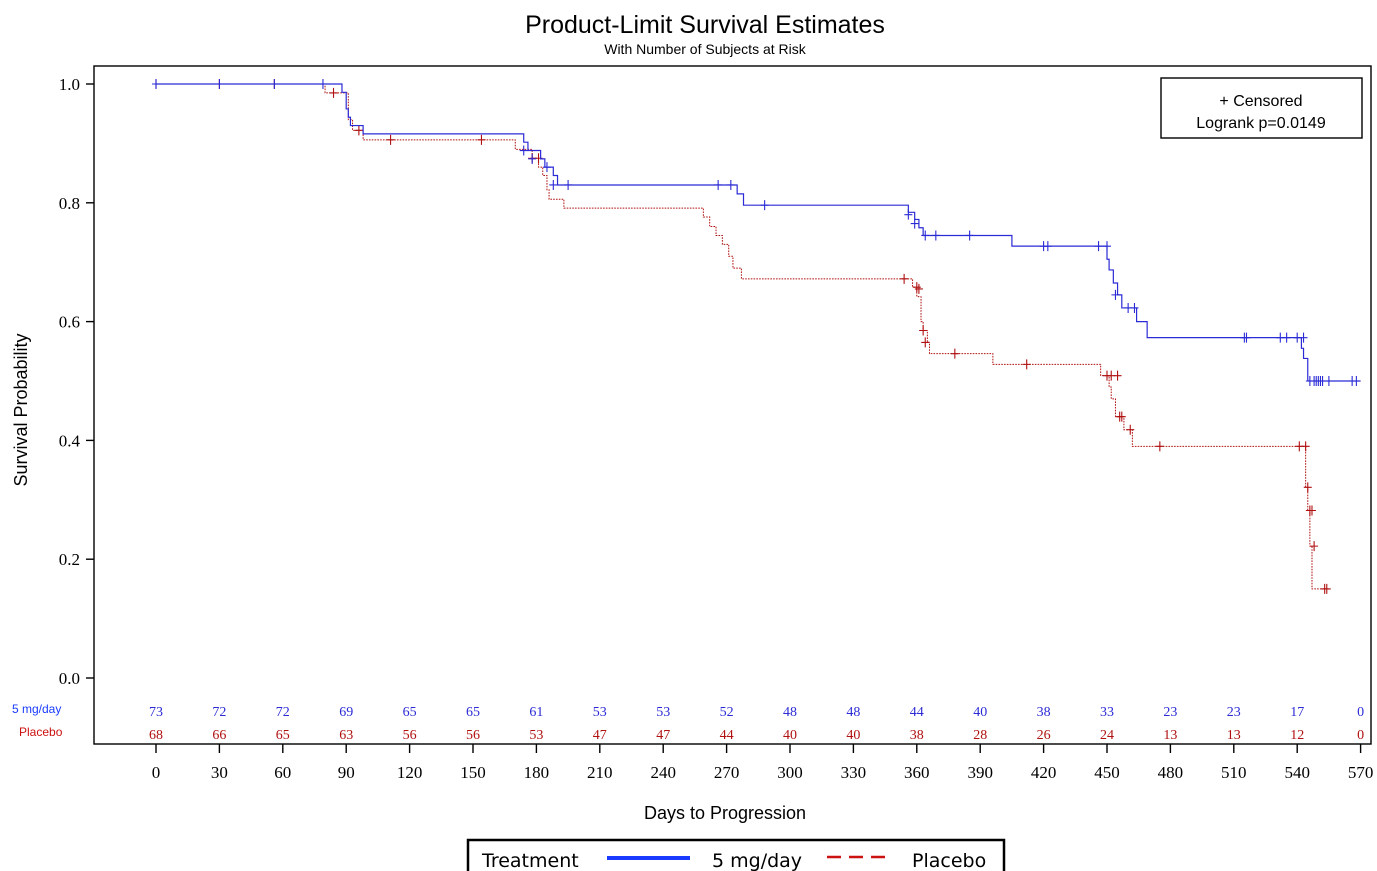  Describe the element at coordinates (705, 49) in the screenshot. I see `chart-subtitle: With Number of Subjects at Risk` at that location.